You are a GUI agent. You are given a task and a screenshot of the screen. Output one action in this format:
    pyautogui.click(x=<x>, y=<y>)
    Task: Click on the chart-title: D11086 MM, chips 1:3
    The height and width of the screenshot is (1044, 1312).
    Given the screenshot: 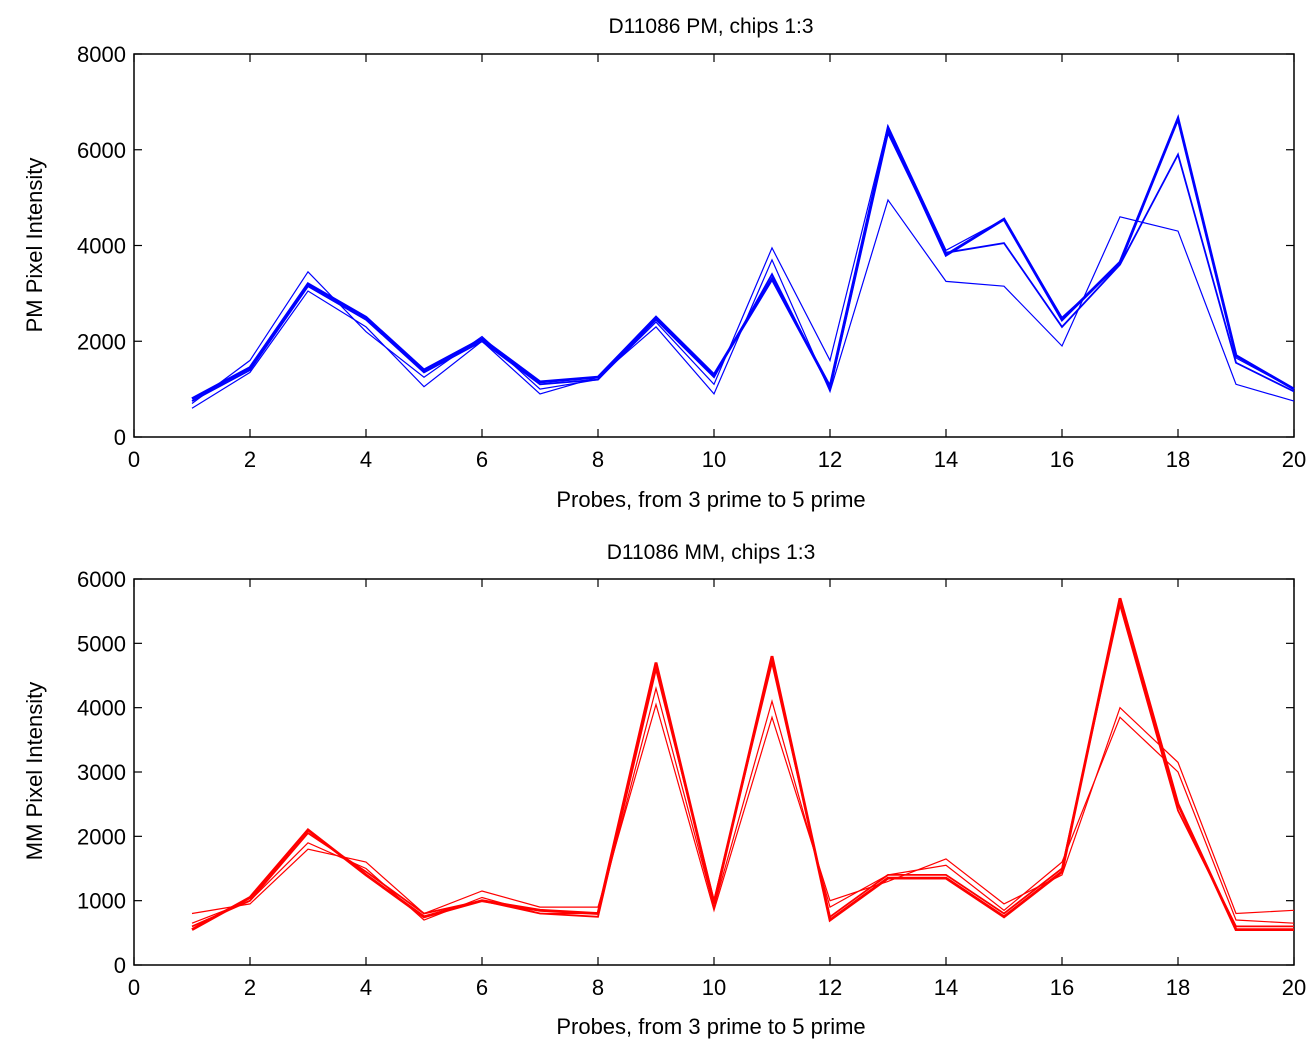 What is the action you would take?
    pyautogui.click(x=711, y=552)
    